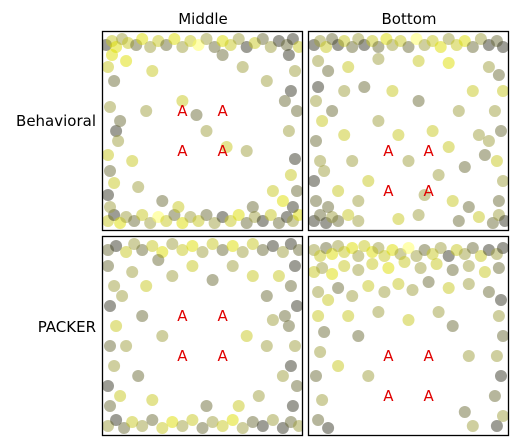 This screenshot has height=447, width=518. What do you see at coordinates (408, 19) in the screenshot?
I see `column-title-bottom: Bottom` at bounding box center [408, 19].